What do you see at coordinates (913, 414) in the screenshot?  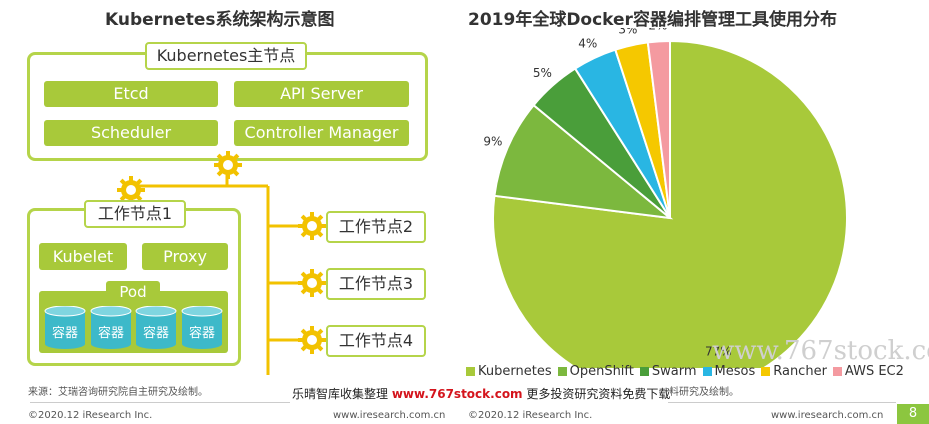 I see `page-number: 8` at bounding box center [913, 414].